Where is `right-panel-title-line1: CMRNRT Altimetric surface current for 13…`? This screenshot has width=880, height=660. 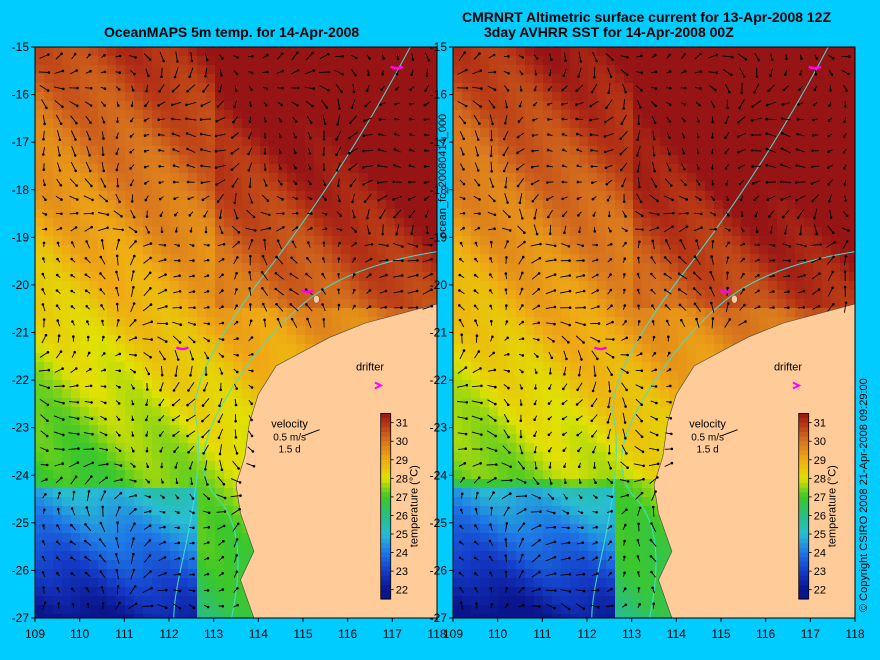
right-panel-title-line1: CMRNRT Altimetric surface current for 13… is located at coordinates (647, 17).